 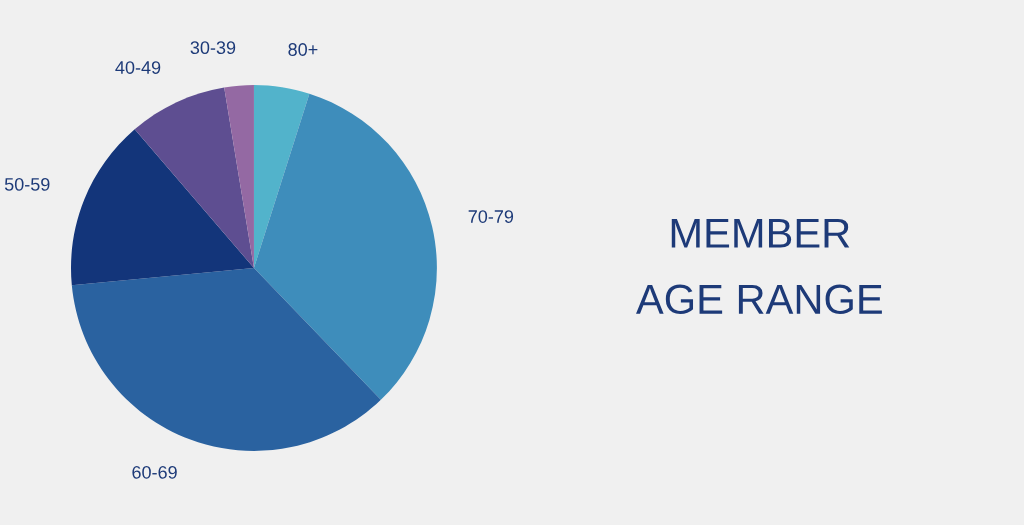 What do you see at coordinates (491, 216) in the screenshot?
I see `slice-label: 70-79` at bounding box center [491, 216].